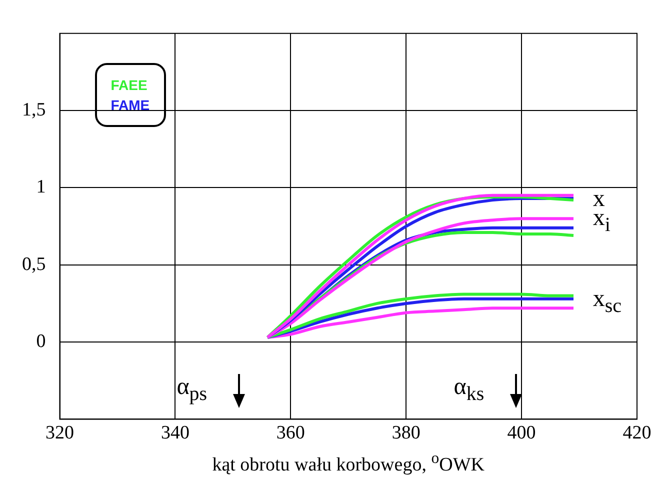  What do you see at coordinates (129, 86) in the screenshot?
I see `text: FAEE` at bounding box center [129, 86].